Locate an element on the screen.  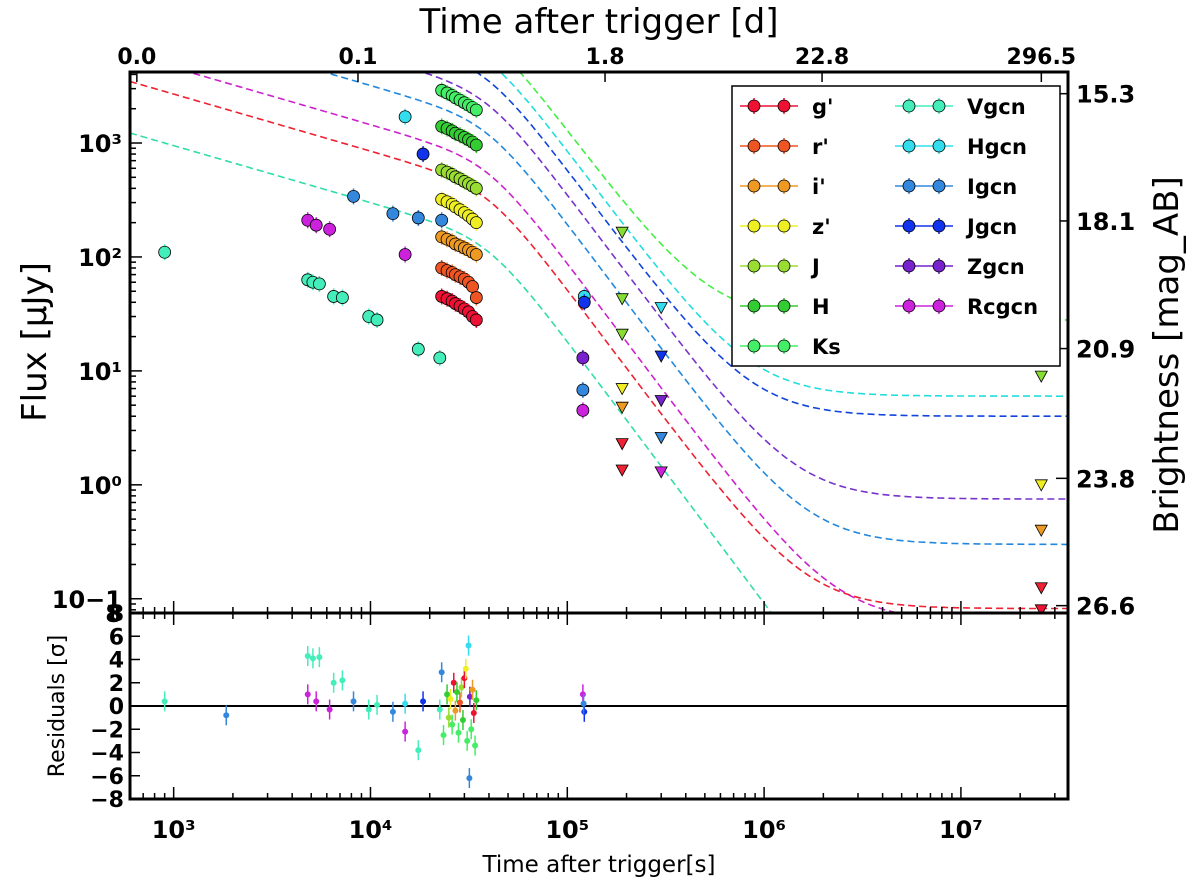
legend-label-Jgcn: Jgcn is located at coordinates (991, 227).